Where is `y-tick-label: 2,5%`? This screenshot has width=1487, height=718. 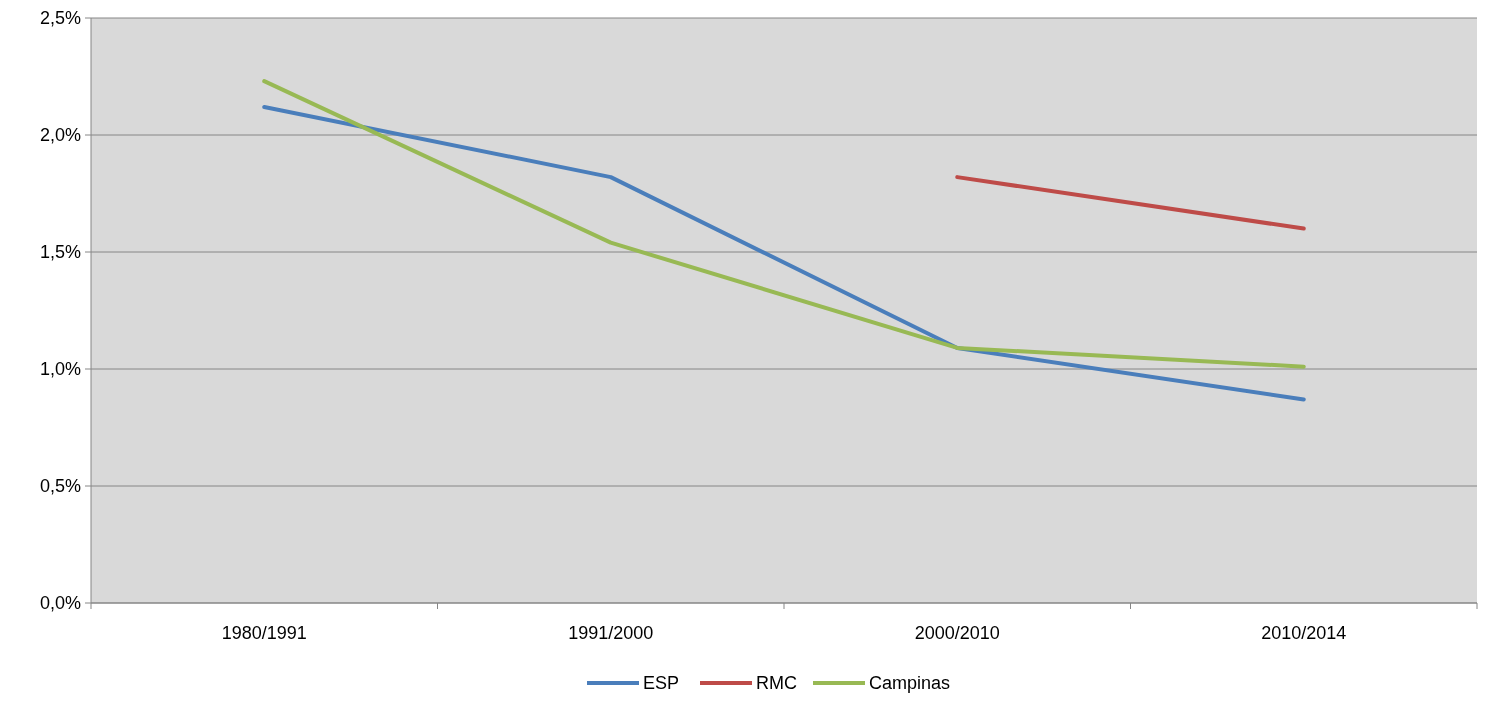 y-tick-label: 2,5% is located at coordinates (60, 18).